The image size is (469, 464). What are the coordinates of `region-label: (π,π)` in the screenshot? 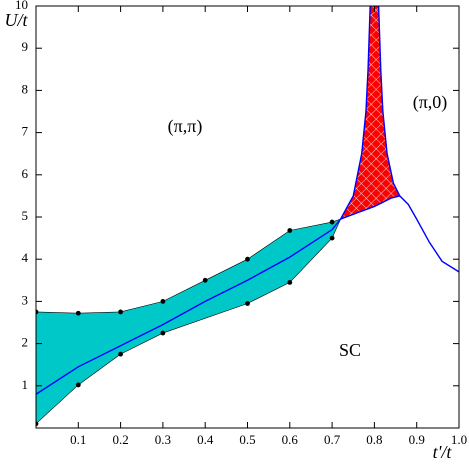 It's located at (185, 126).